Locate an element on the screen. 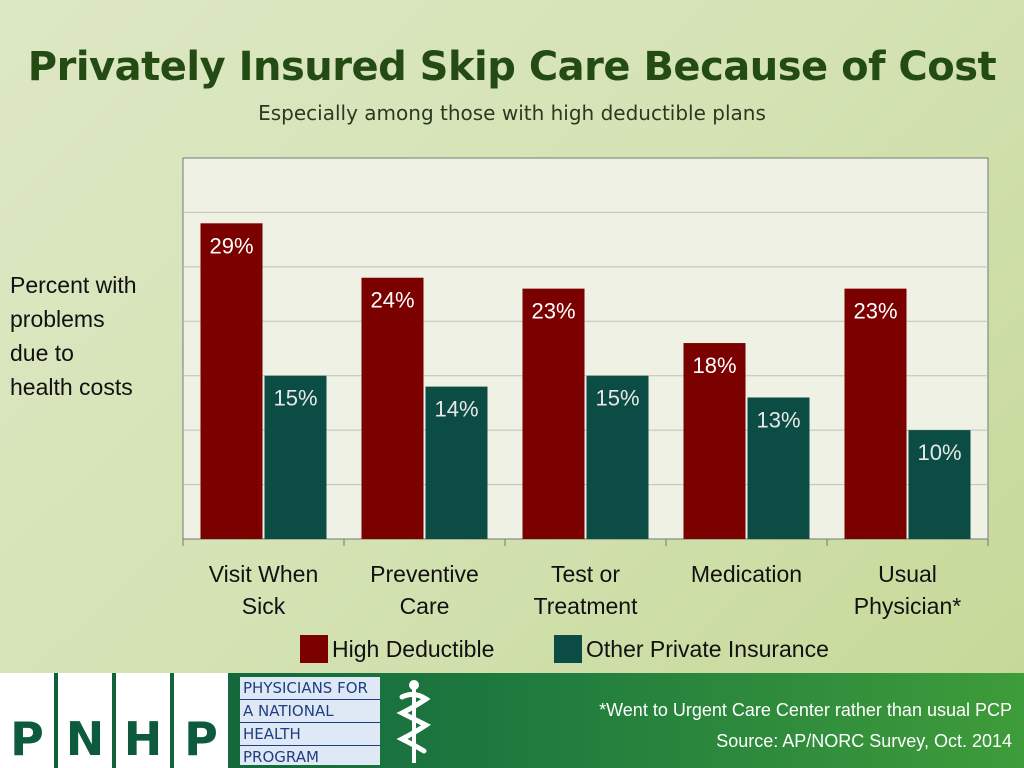  category-label: Preventive Care is located at coordinates (424, 590).